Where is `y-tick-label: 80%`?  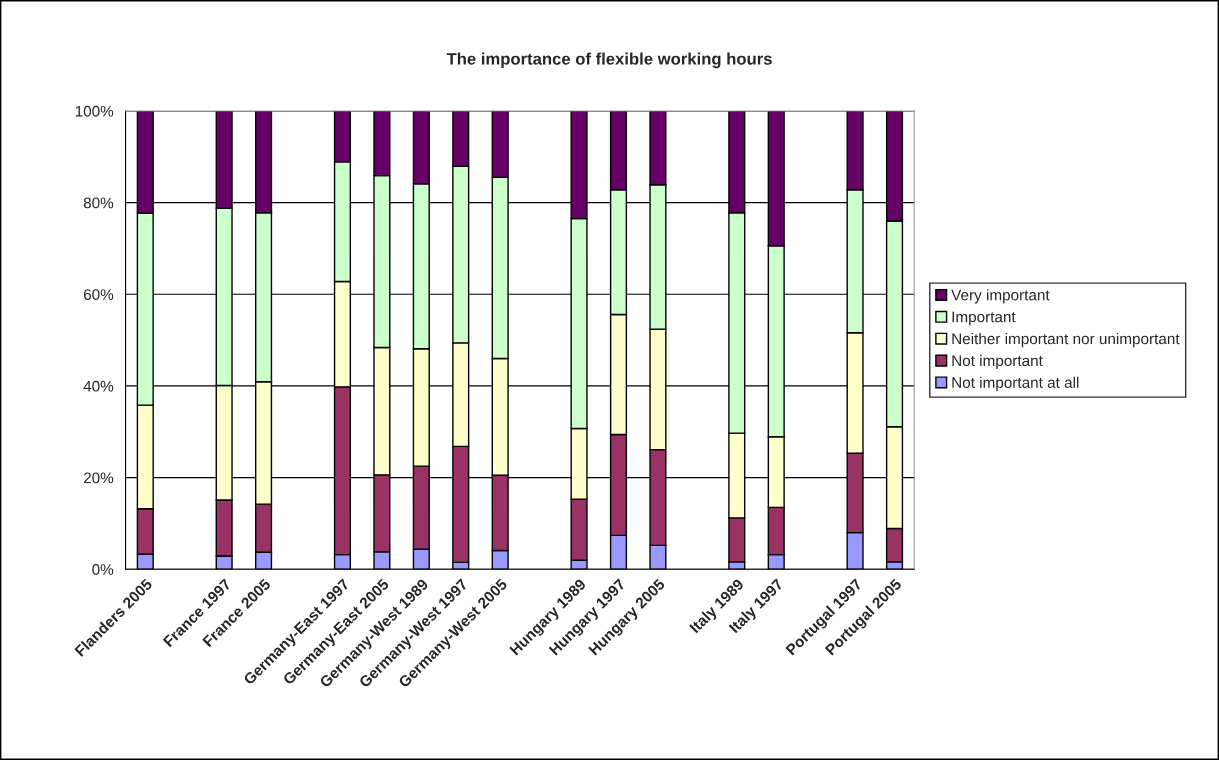
y-tick-label: 80% is located at coordinates (98, 203).